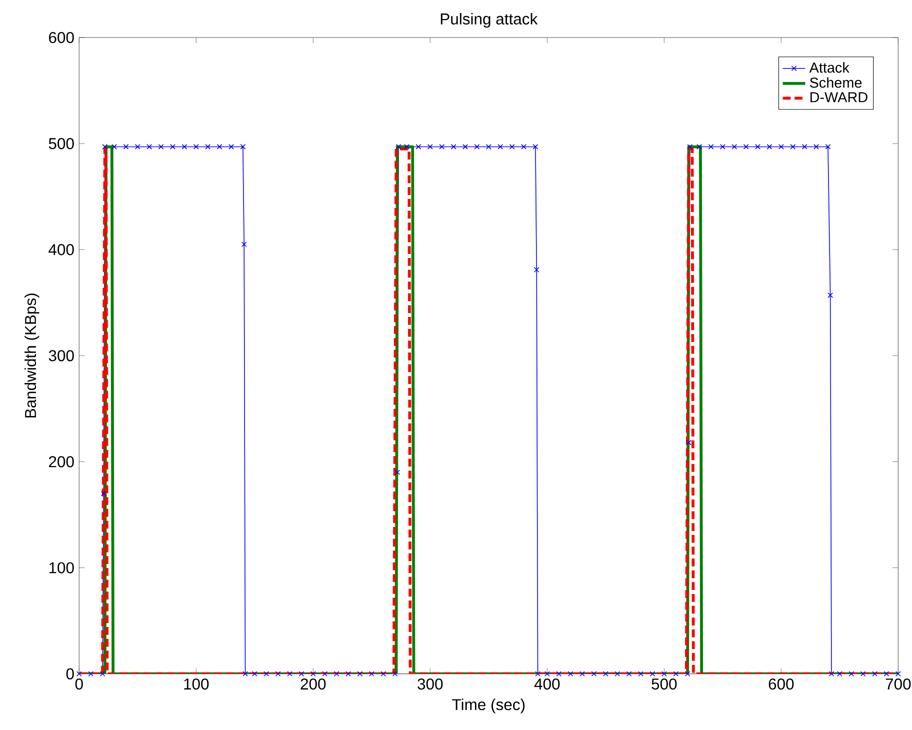  What do you see at coordinates (61, 356) in the screenshot?
I see `y-tick-label: 300` at bounding box center [61, 356].